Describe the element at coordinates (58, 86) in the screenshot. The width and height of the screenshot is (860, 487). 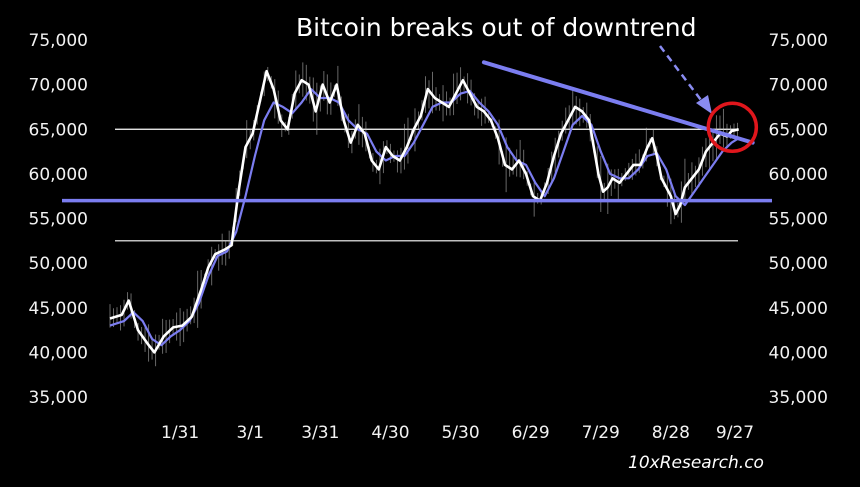
I see `y-tick-label-left: 70,000` at that location.